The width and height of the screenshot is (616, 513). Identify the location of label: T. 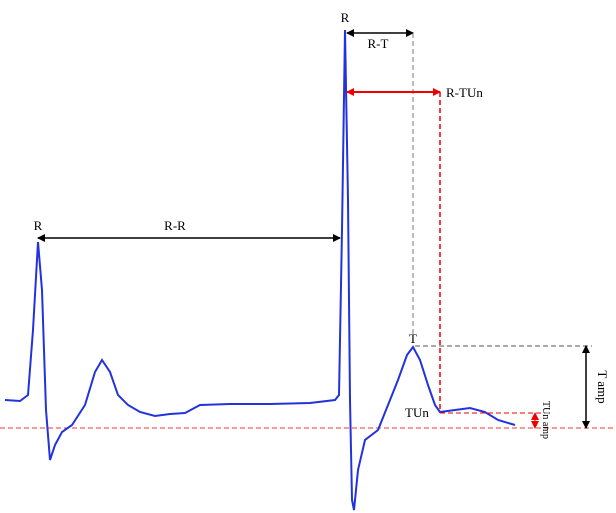
(413, 338).